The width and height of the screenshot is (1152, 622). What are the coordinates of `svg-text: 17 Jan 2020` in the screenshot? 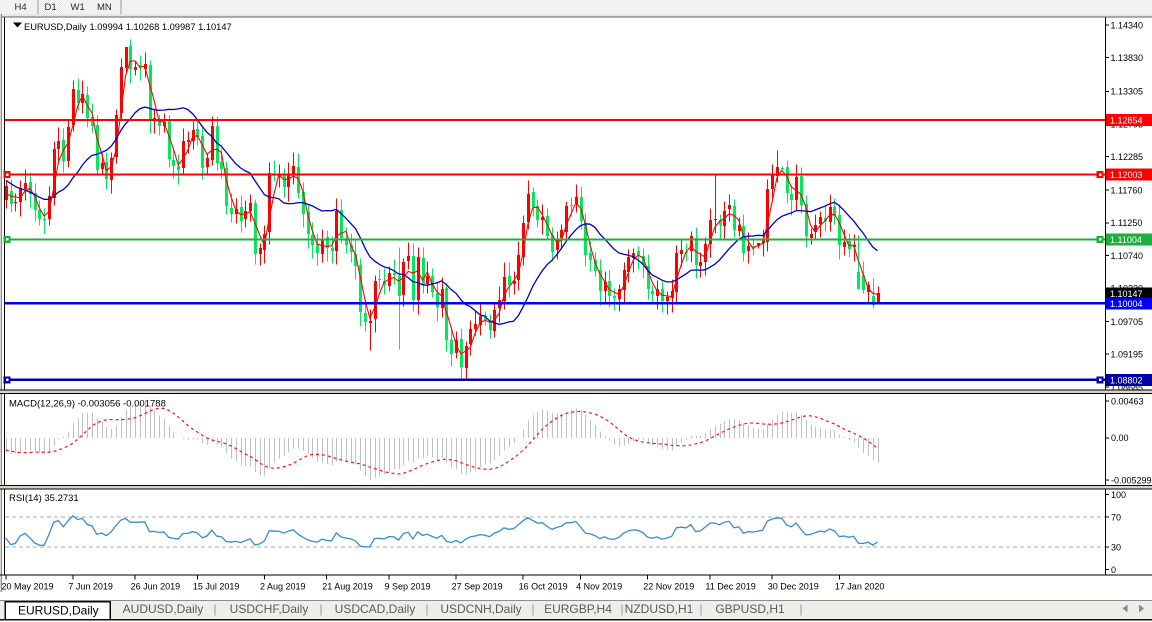 It's located at (860, 587).